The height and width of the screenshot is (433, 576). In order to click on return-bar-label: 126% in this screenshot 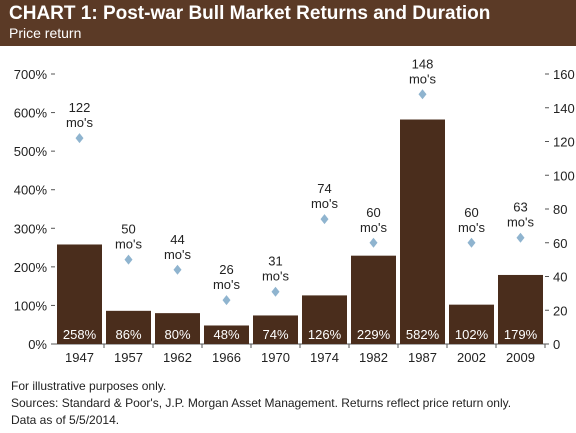, I will do `click(325, 334)`.